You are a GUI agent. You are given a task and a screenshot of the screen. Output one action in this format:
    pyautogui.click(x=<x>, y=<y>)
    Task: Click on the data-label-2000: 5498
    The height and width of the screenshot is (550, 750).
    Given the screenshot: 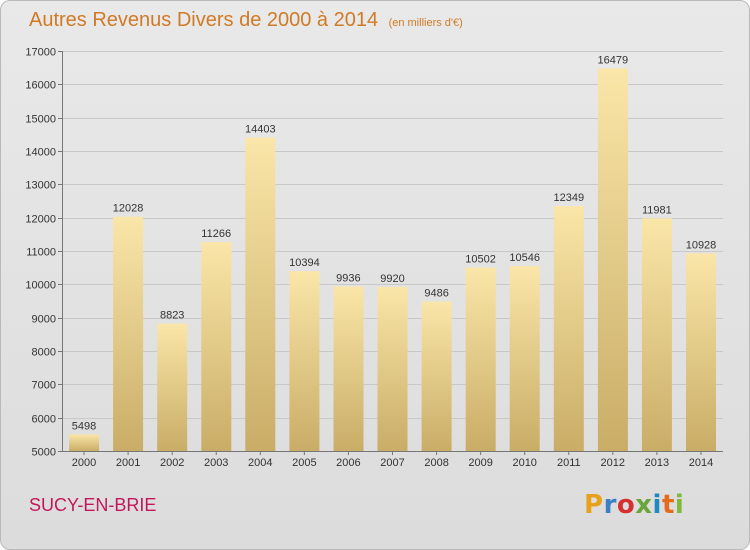 What is the action you would take?
    pyautogui.click(x=84, y=426)
    